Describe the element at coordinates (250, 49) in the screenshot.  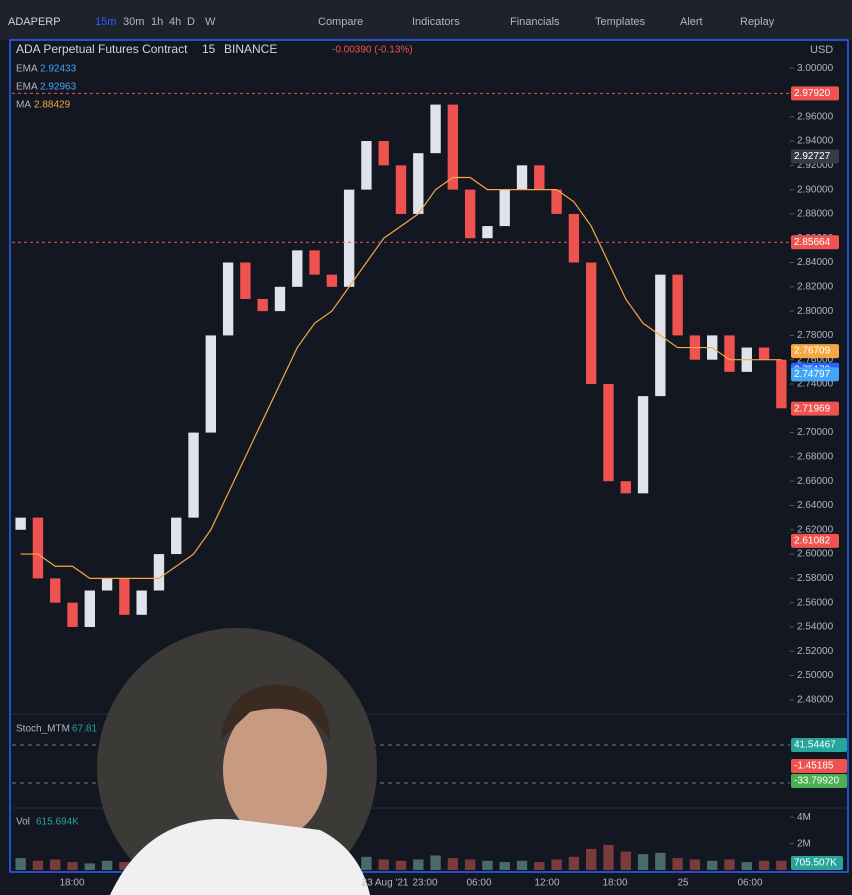
I see `legend-exchange: BINANCE` at that location.